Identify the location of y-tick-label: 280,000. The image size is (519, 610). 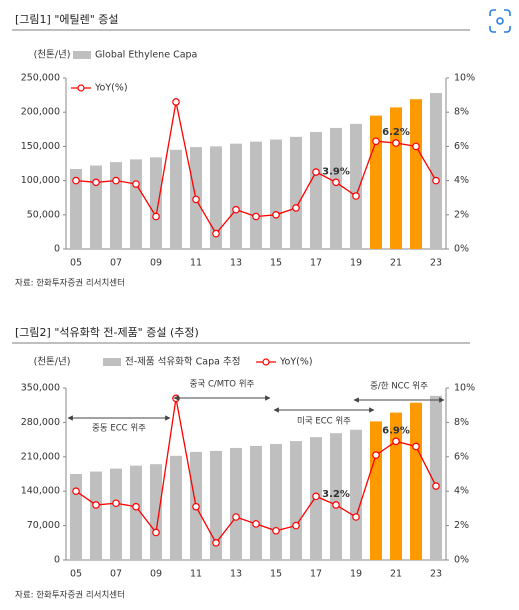
(40, 422).